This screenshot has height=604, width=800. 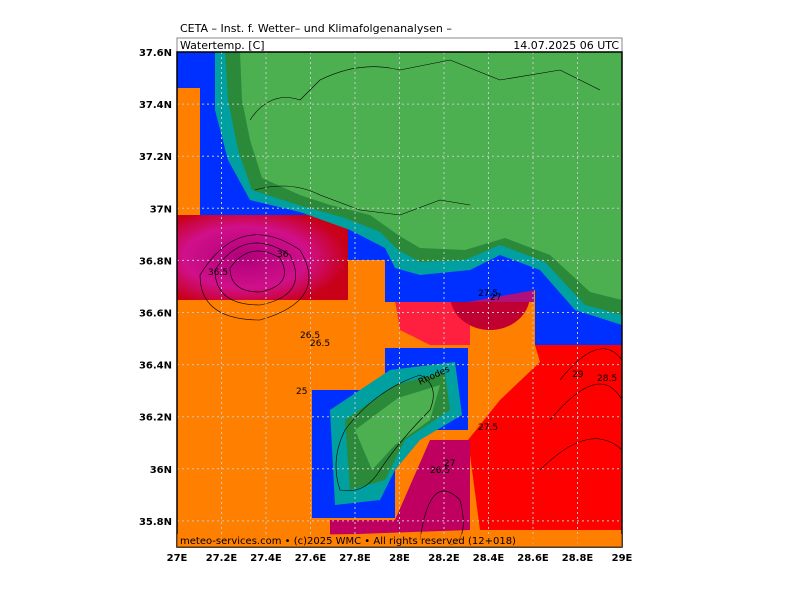 I want to click on variable-label: Watertemp. [C], so click(x=222, y=45).